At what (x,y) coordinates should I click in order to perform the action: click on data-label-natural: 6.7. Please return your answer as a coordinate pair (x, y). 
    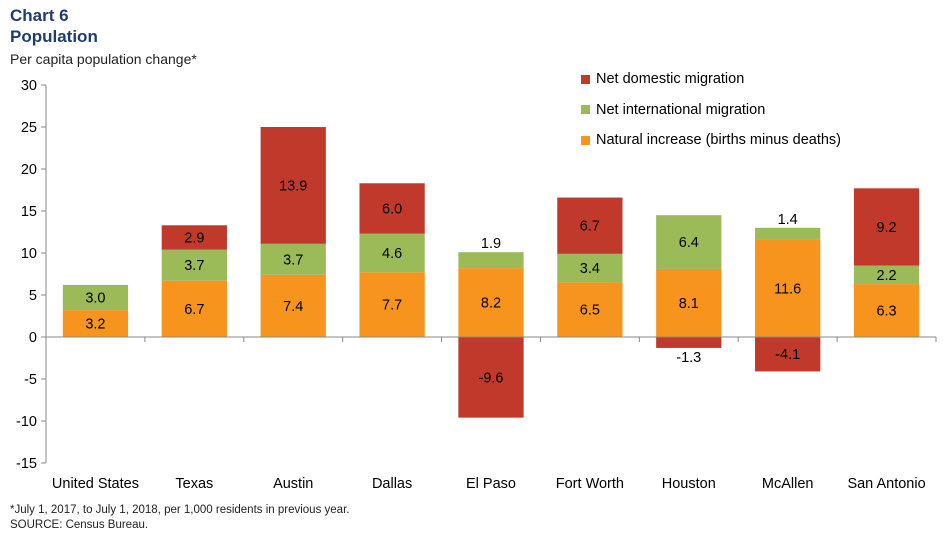
    Looking at the image, I should click on (194, 310).